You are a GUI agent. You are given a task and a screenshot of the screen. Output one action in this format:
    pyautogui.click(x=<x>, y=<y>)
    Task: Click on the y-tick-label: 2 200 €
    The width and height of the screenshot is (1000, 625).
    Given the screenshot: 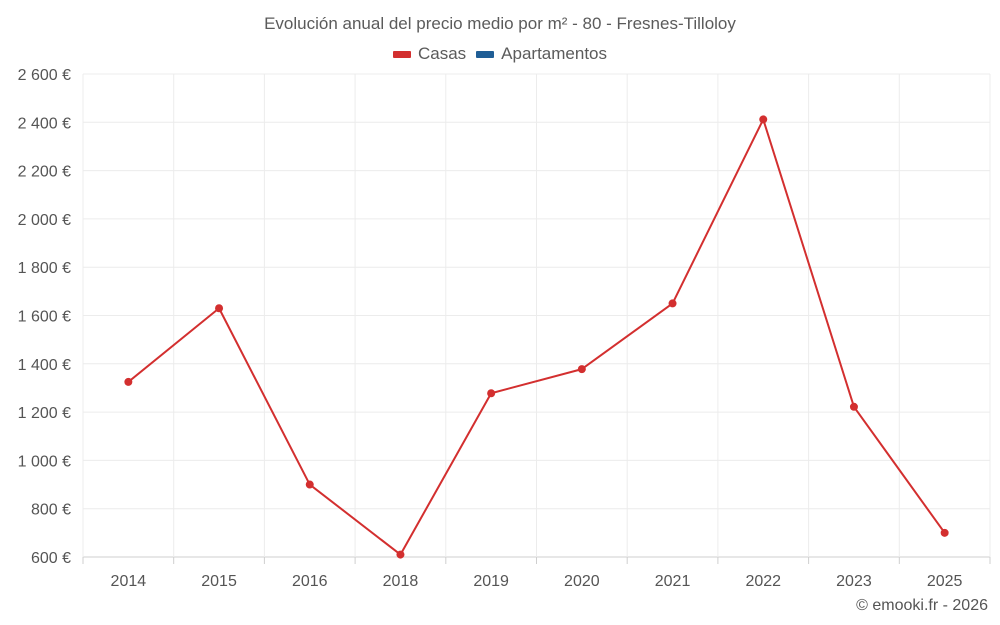 What is the action you would take?
    pyautogui.click(x=44, y=172)
    